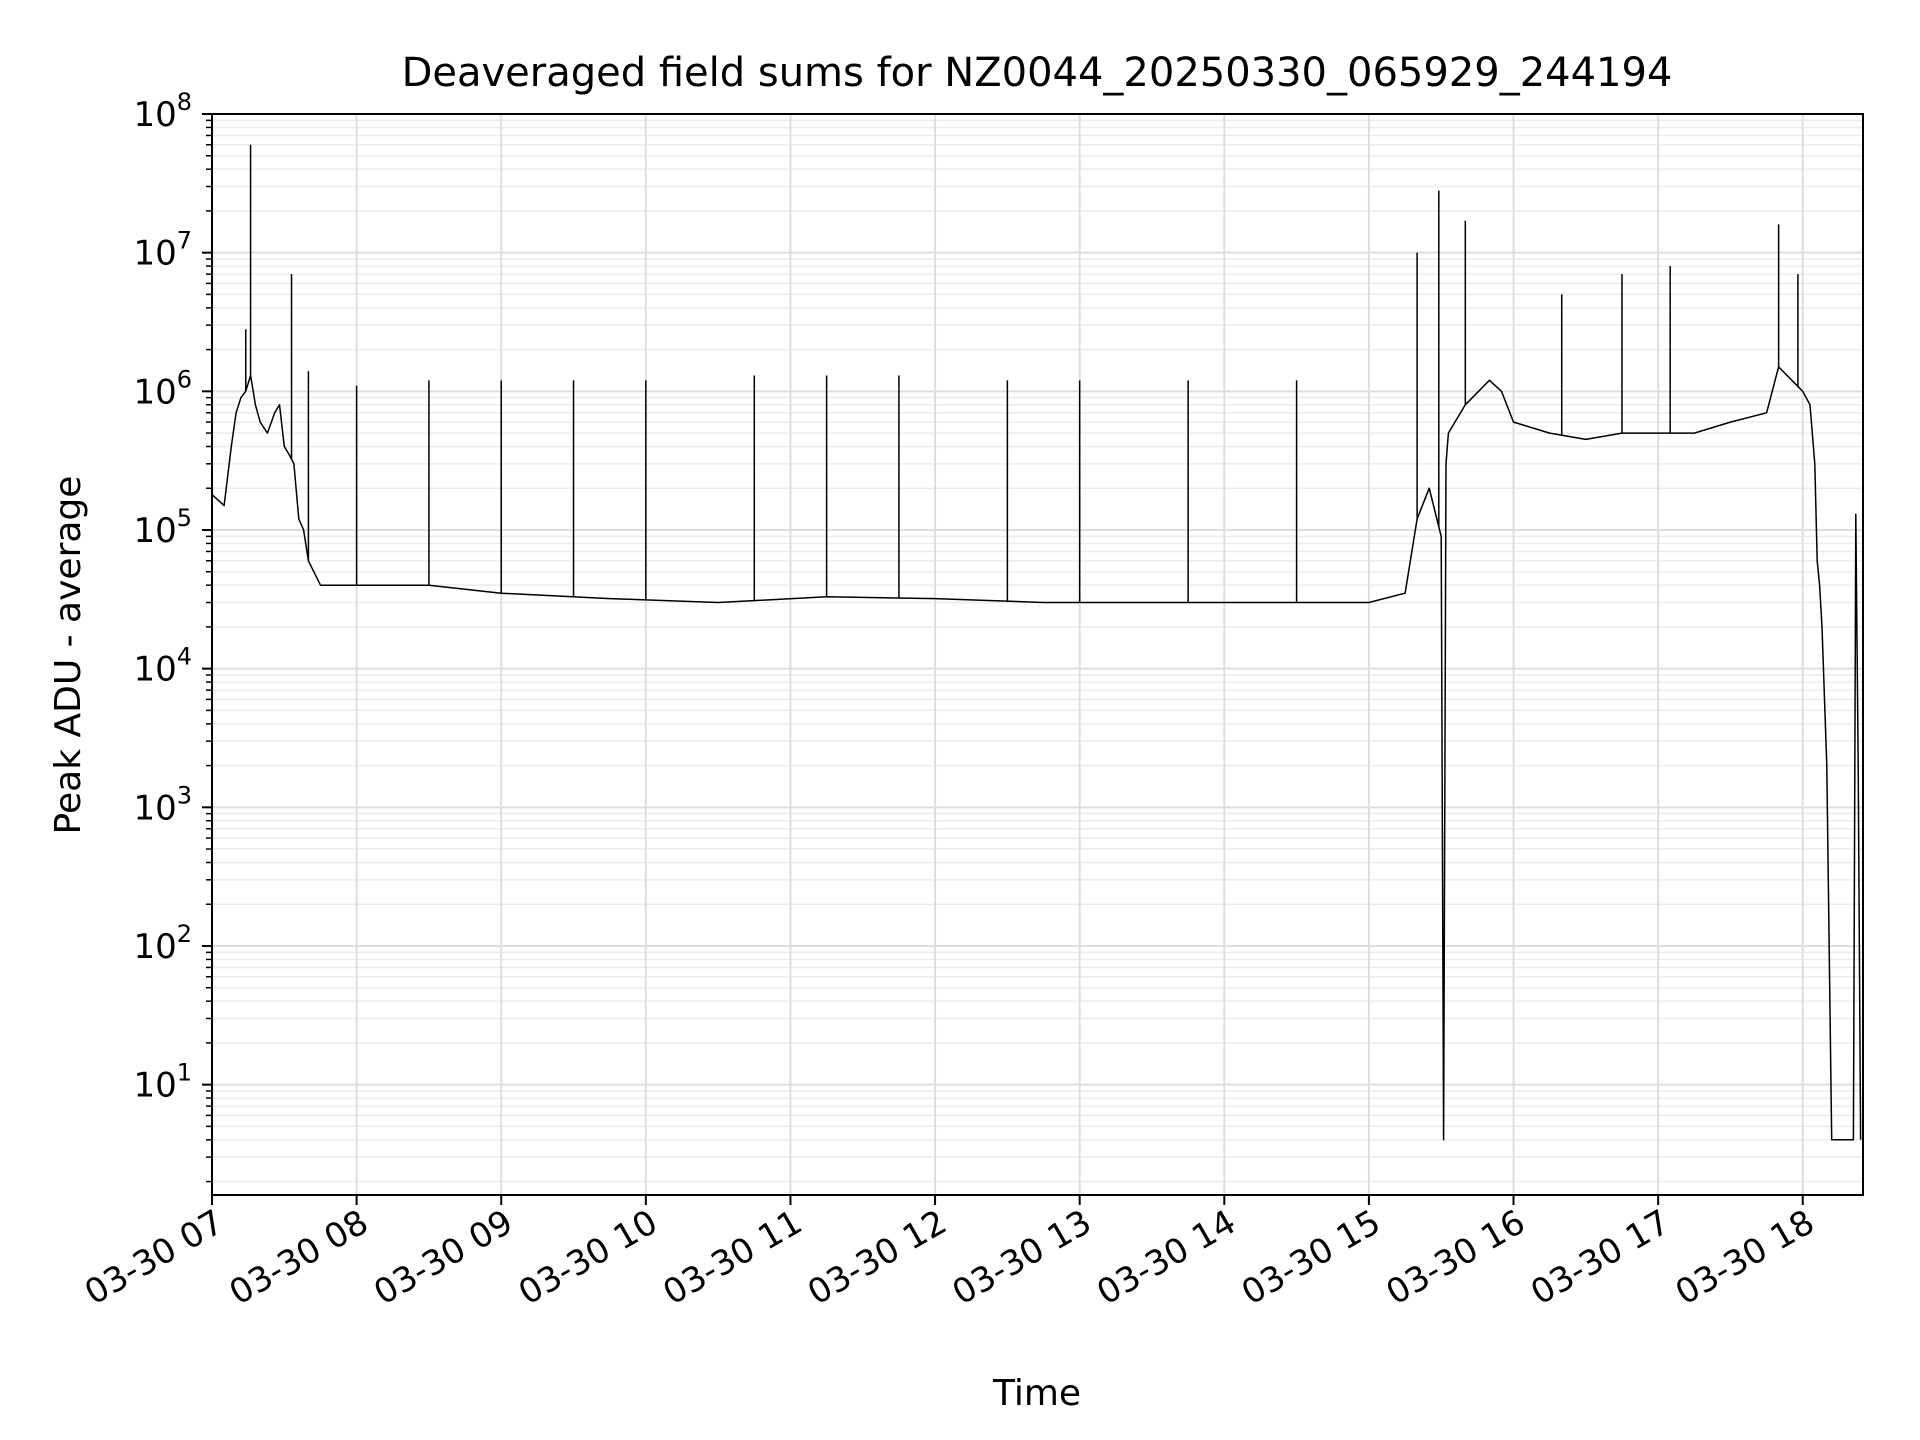 This screenshot has width=1920, height=1440. Describe the element at coordinates (162, 250) in the screenshot. I see `y-tick-label: 10⁷` at that location.